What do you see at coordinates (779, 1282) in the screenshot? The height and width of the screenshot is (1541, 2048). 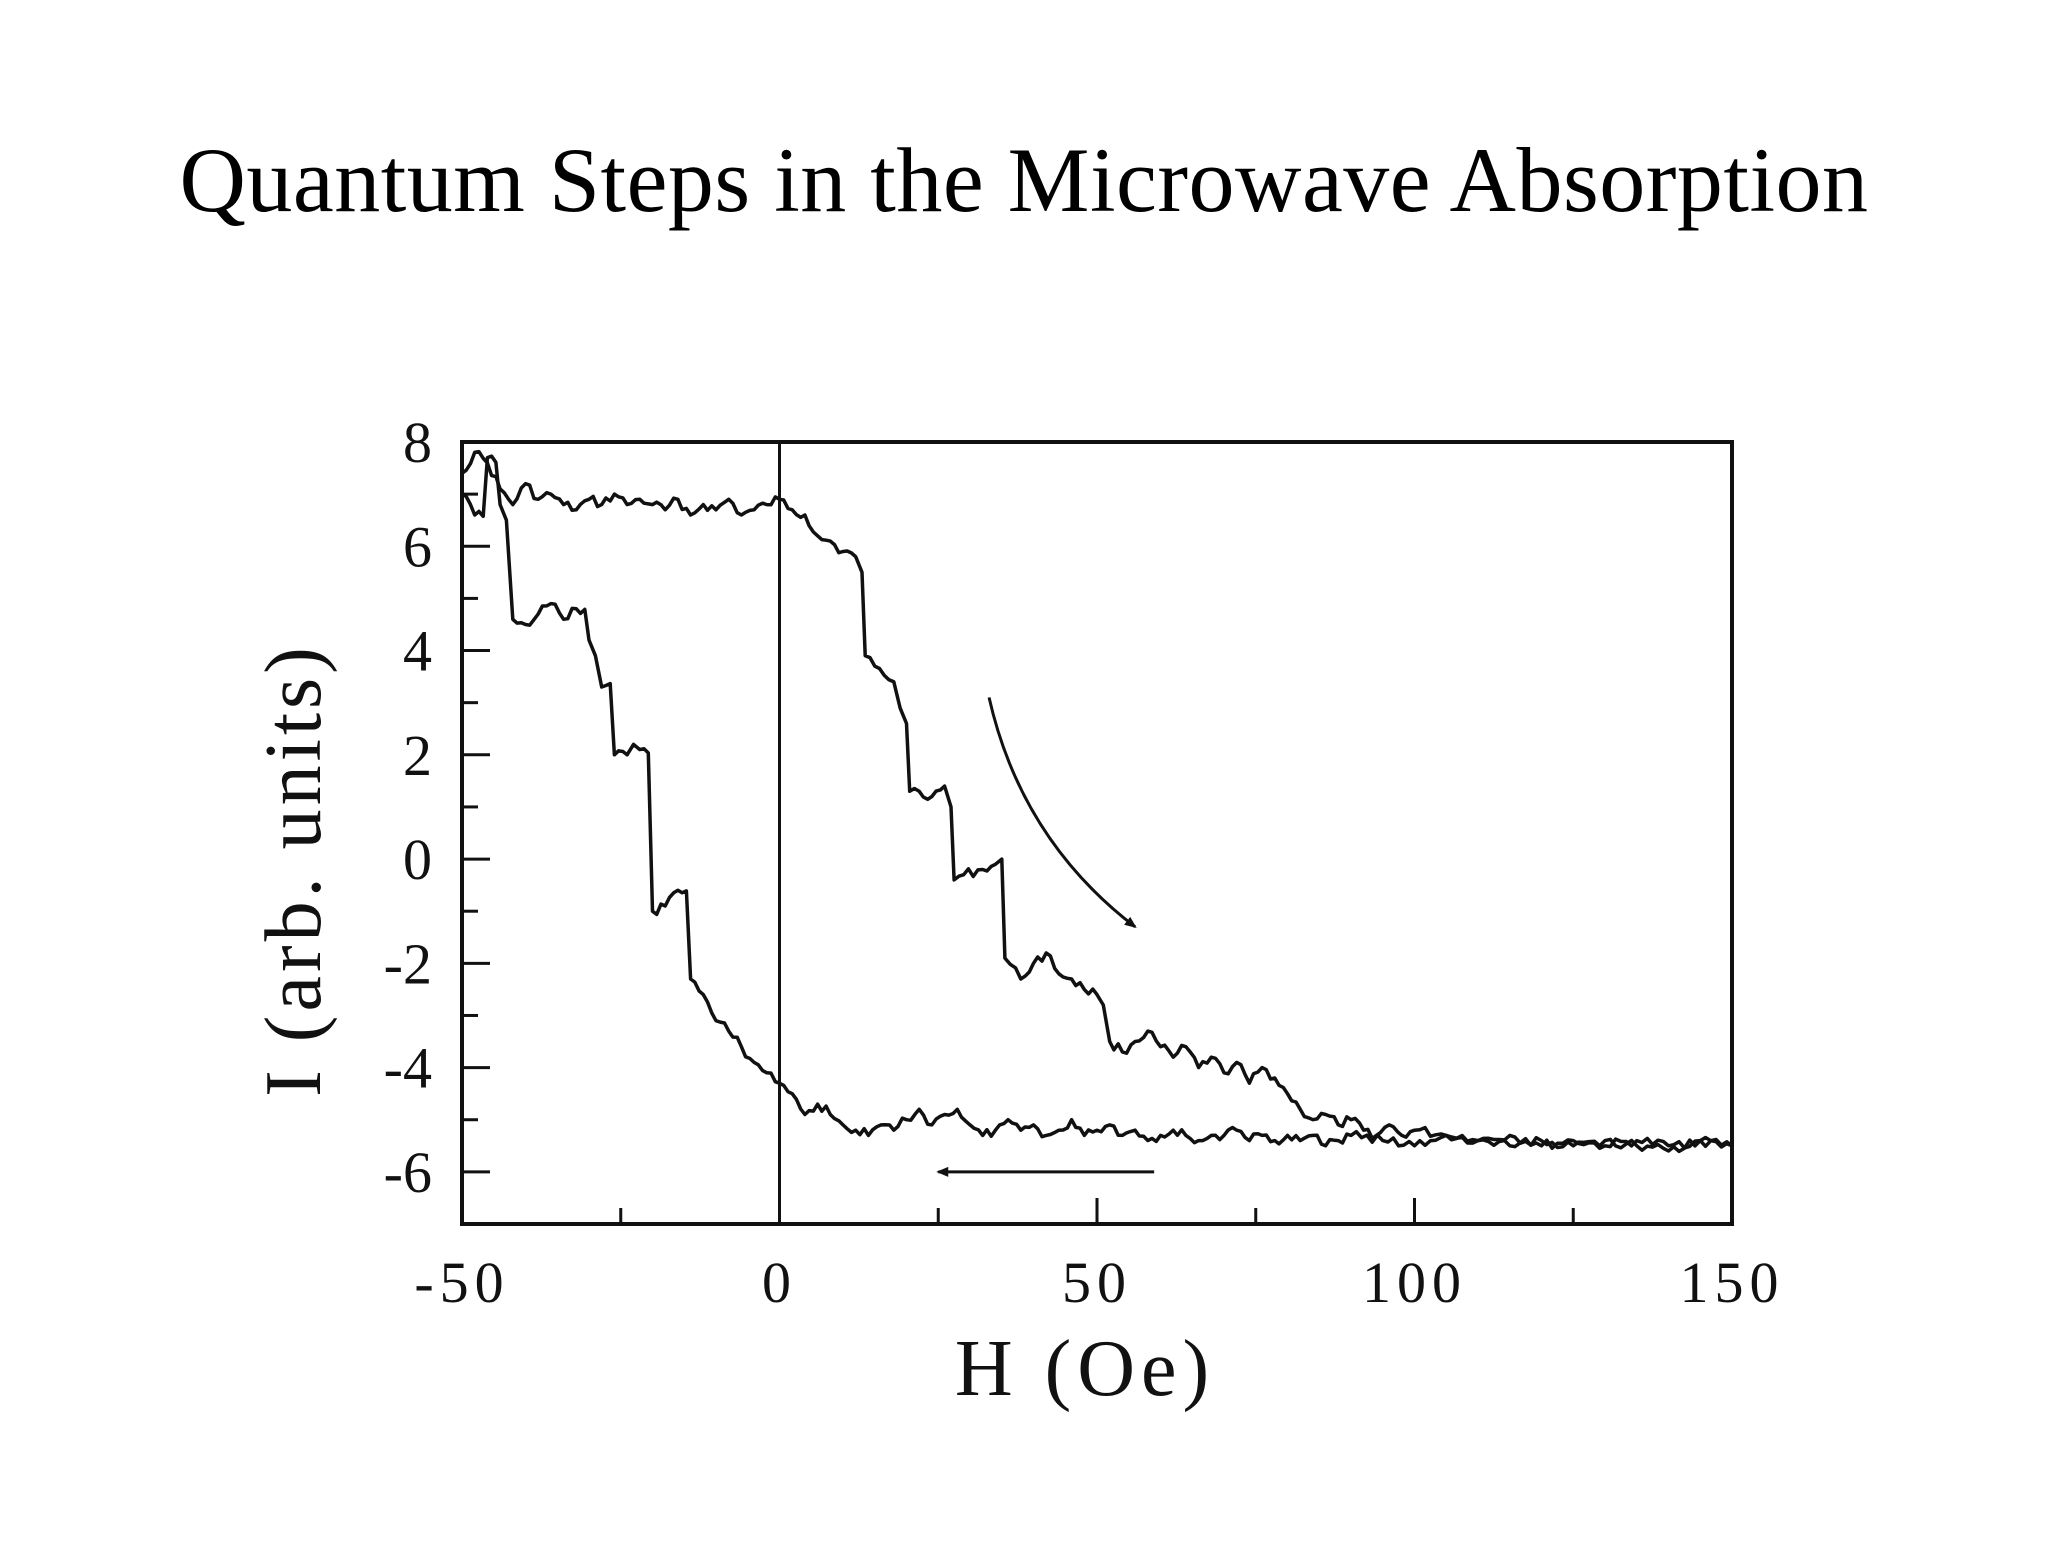 I see `x-tick-label: 0` at bounding box center [779, 1282].